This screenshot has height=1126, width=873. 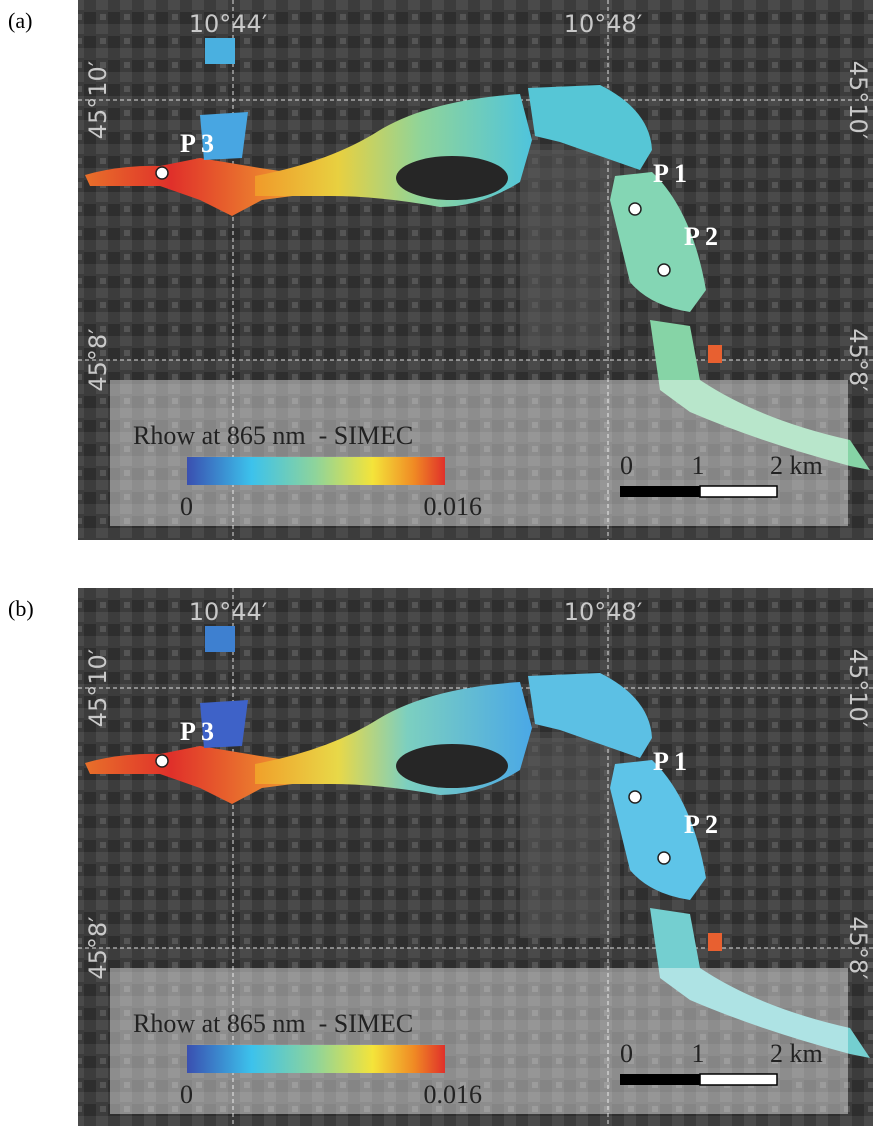 I want to click on panel-tag: (a), so click(x=20, y=20).